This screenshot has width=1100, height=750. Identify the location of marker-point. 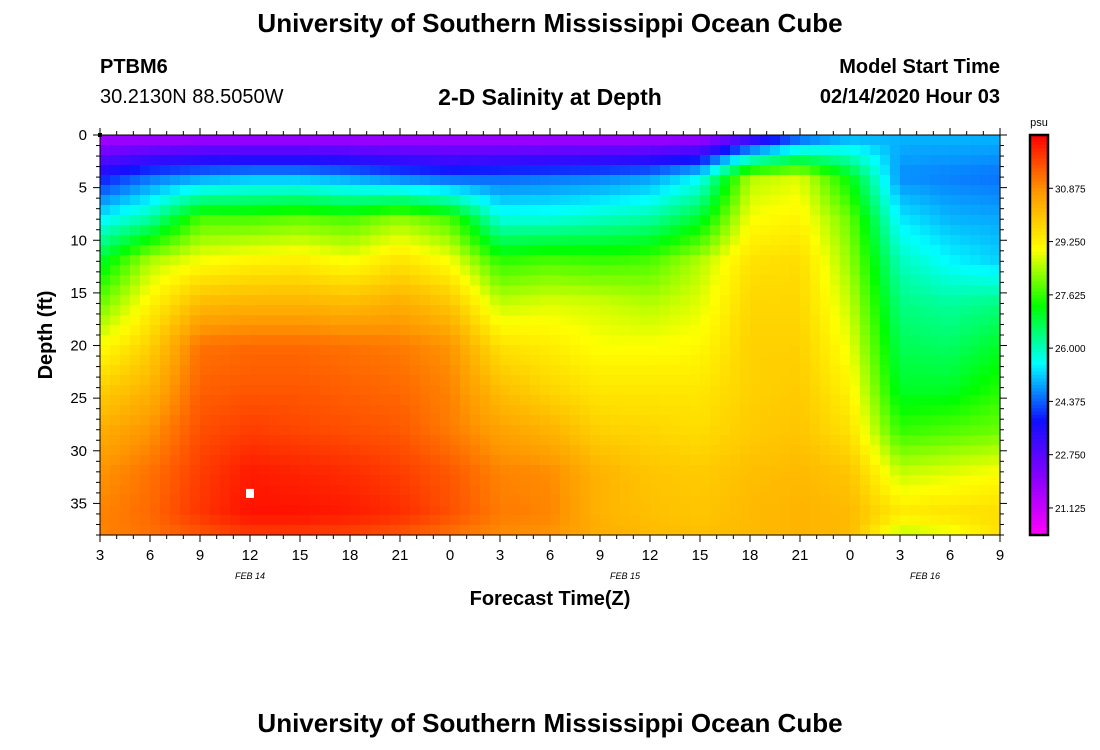
(250, 493).